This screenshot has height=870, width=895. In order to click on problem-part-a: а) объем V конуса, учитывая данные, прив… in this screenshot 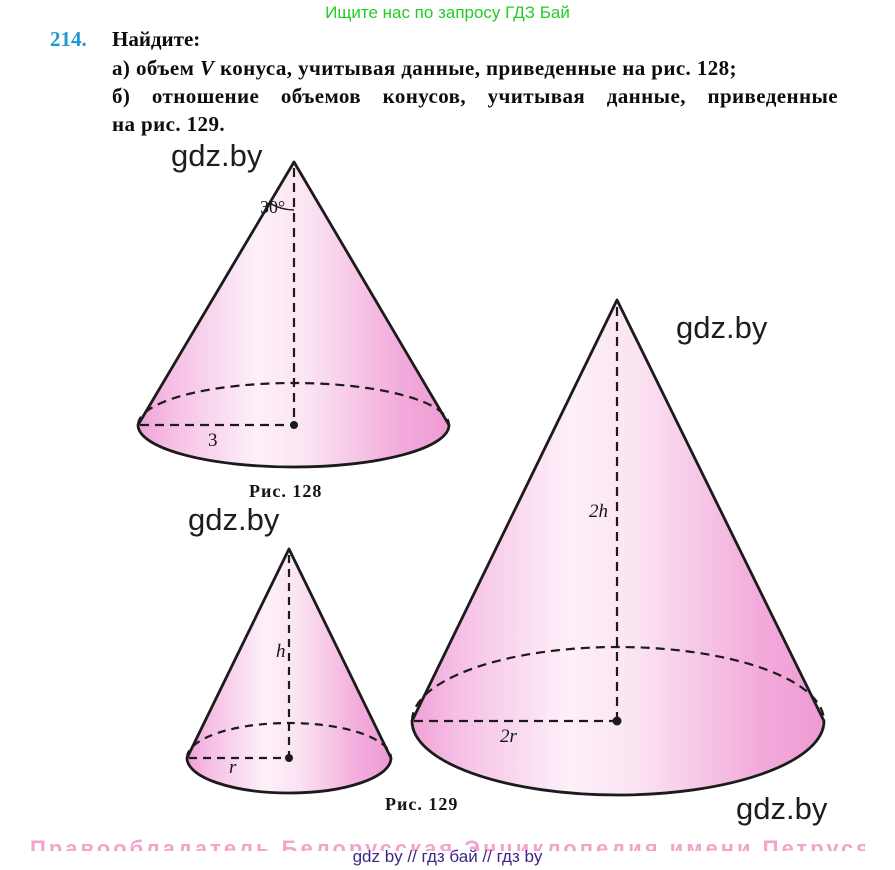, I will do `click(424, 68)`.